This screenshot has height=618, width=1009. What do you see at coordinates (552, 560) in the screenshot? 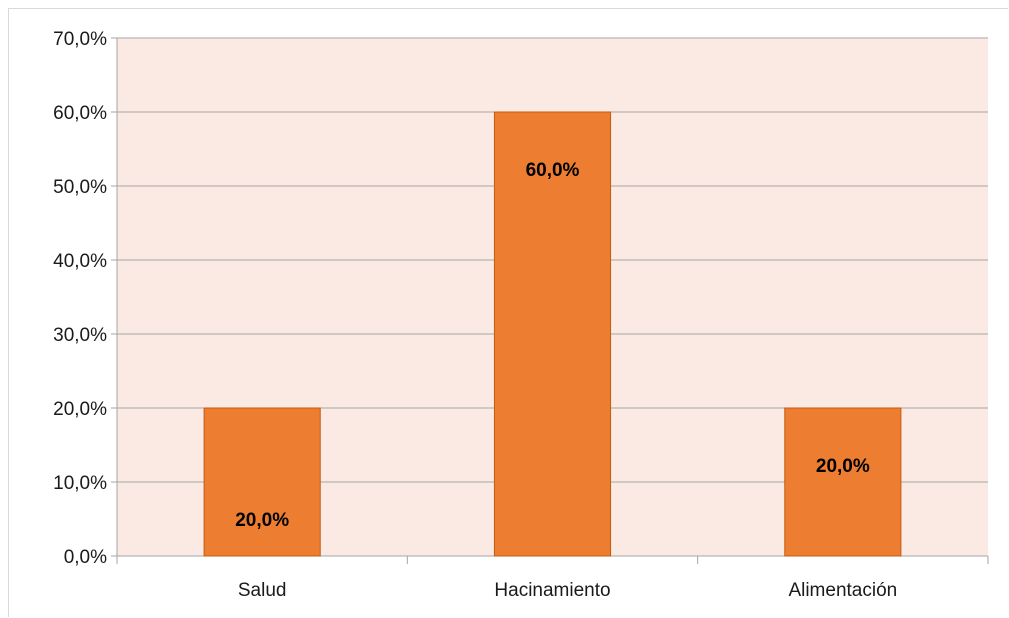
I see `x-axis` at bounding box center [552, 560].